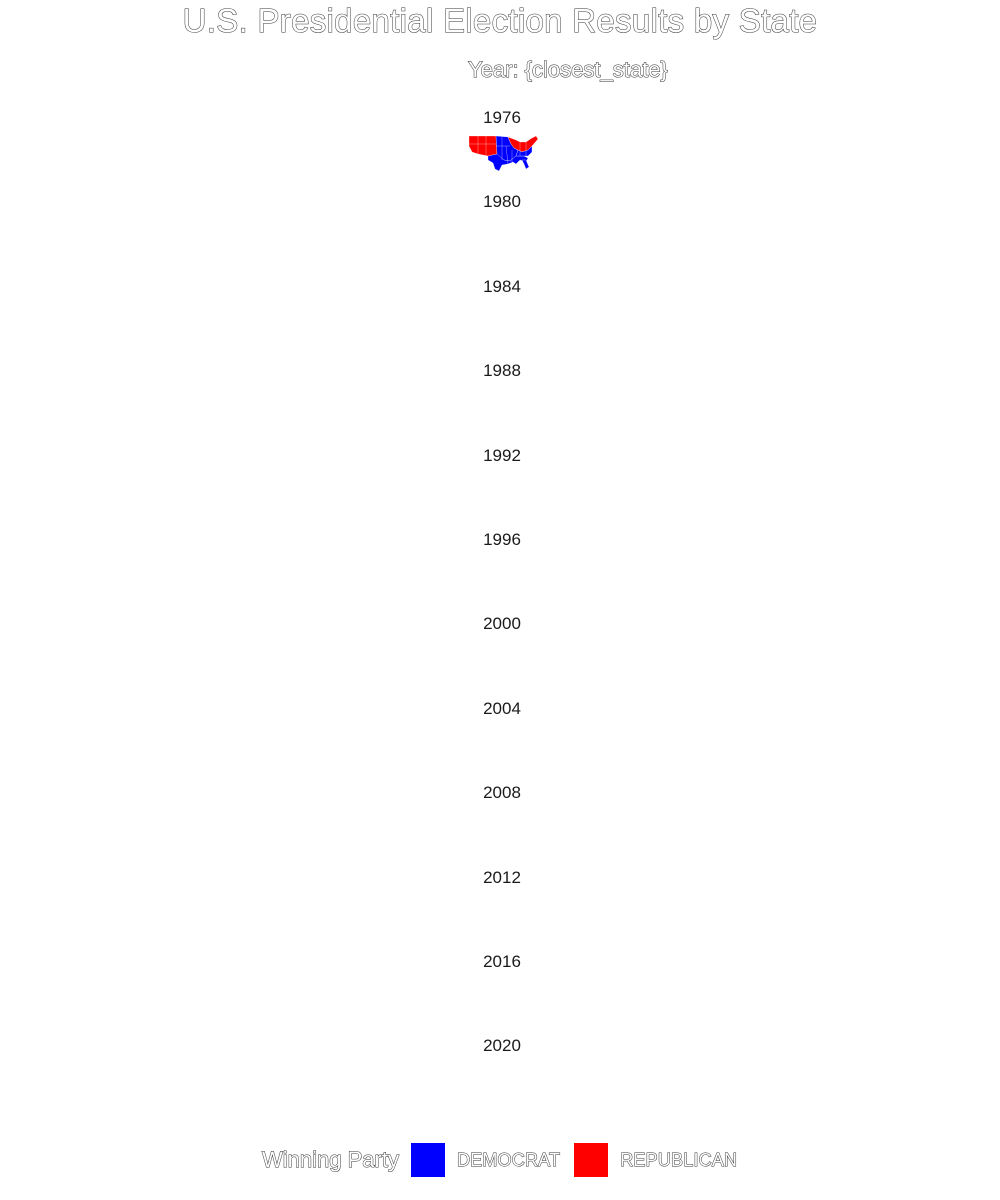 The width and height of the screenshot is (1000, 1200). I want to click on facet-label-1980: 1980, so click(502, 202).